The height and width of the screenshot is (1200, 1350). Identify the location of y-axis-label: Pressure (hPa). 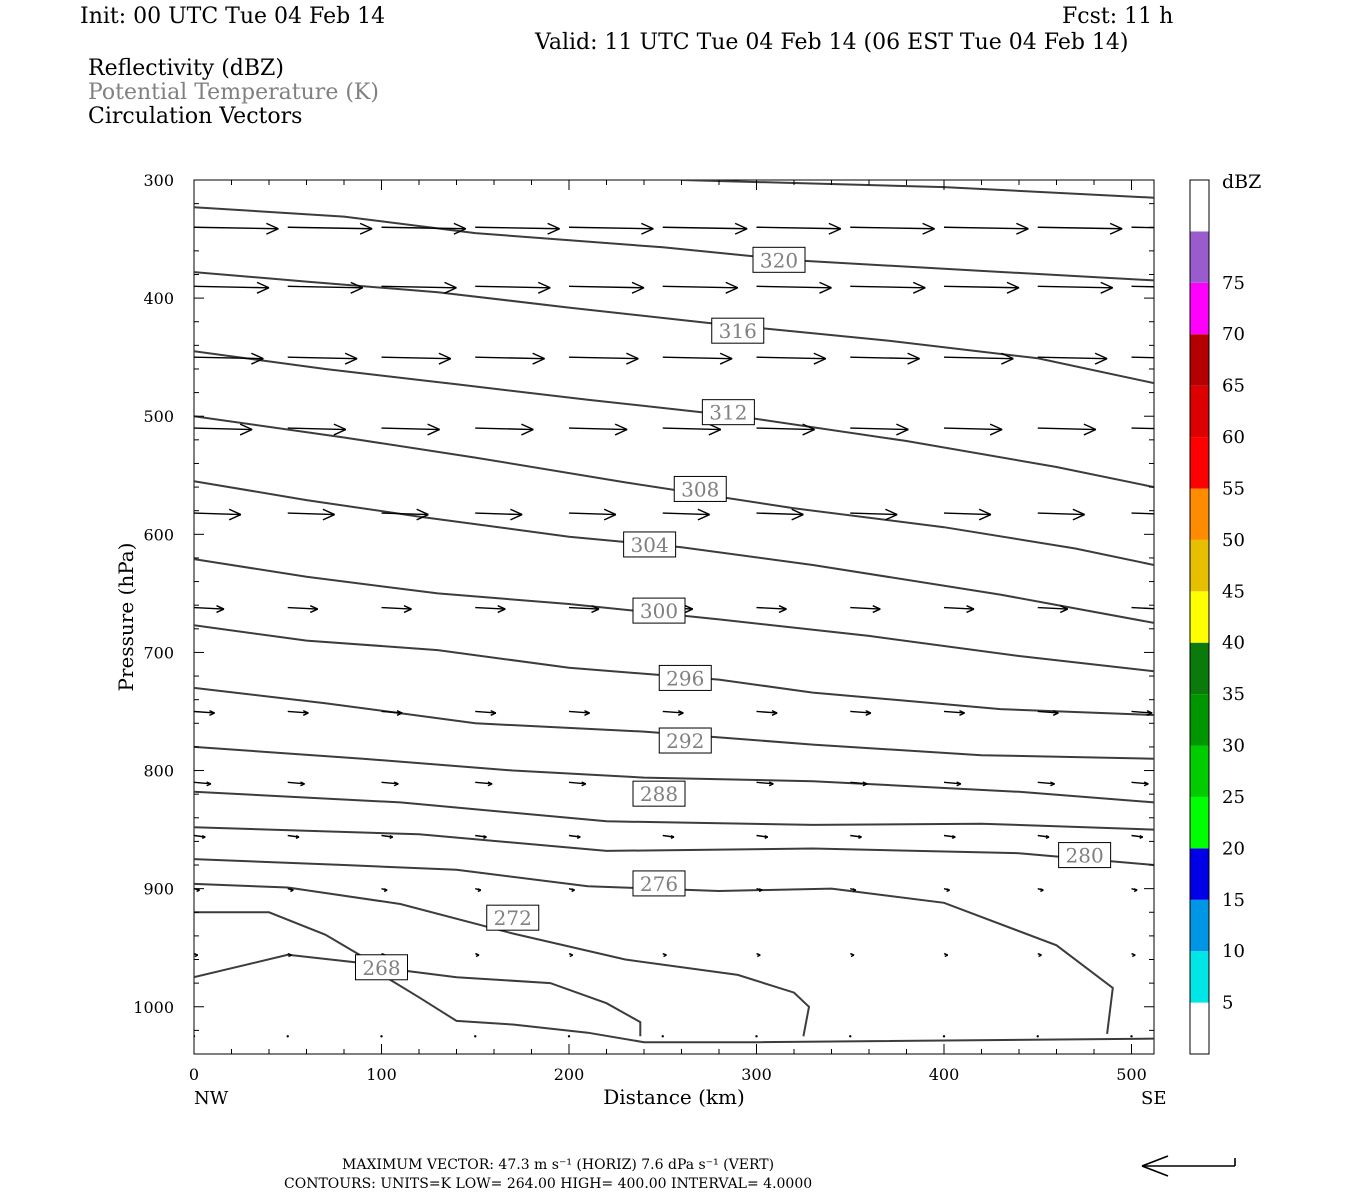
(126, 617).